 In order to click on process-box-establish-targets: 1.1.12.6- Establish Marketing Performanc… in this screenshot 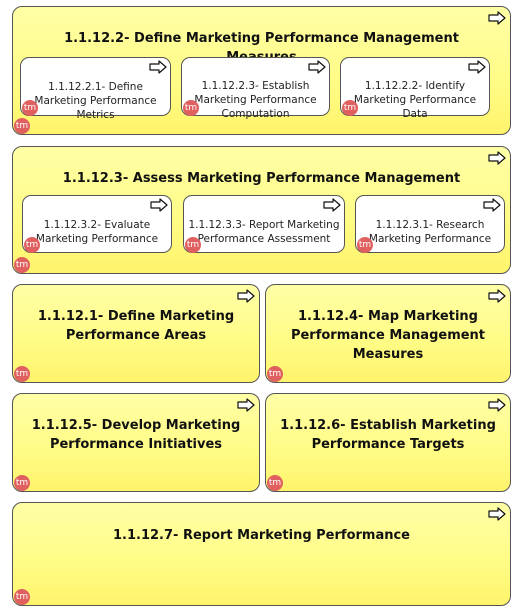, I will do `click(388, 442)`.